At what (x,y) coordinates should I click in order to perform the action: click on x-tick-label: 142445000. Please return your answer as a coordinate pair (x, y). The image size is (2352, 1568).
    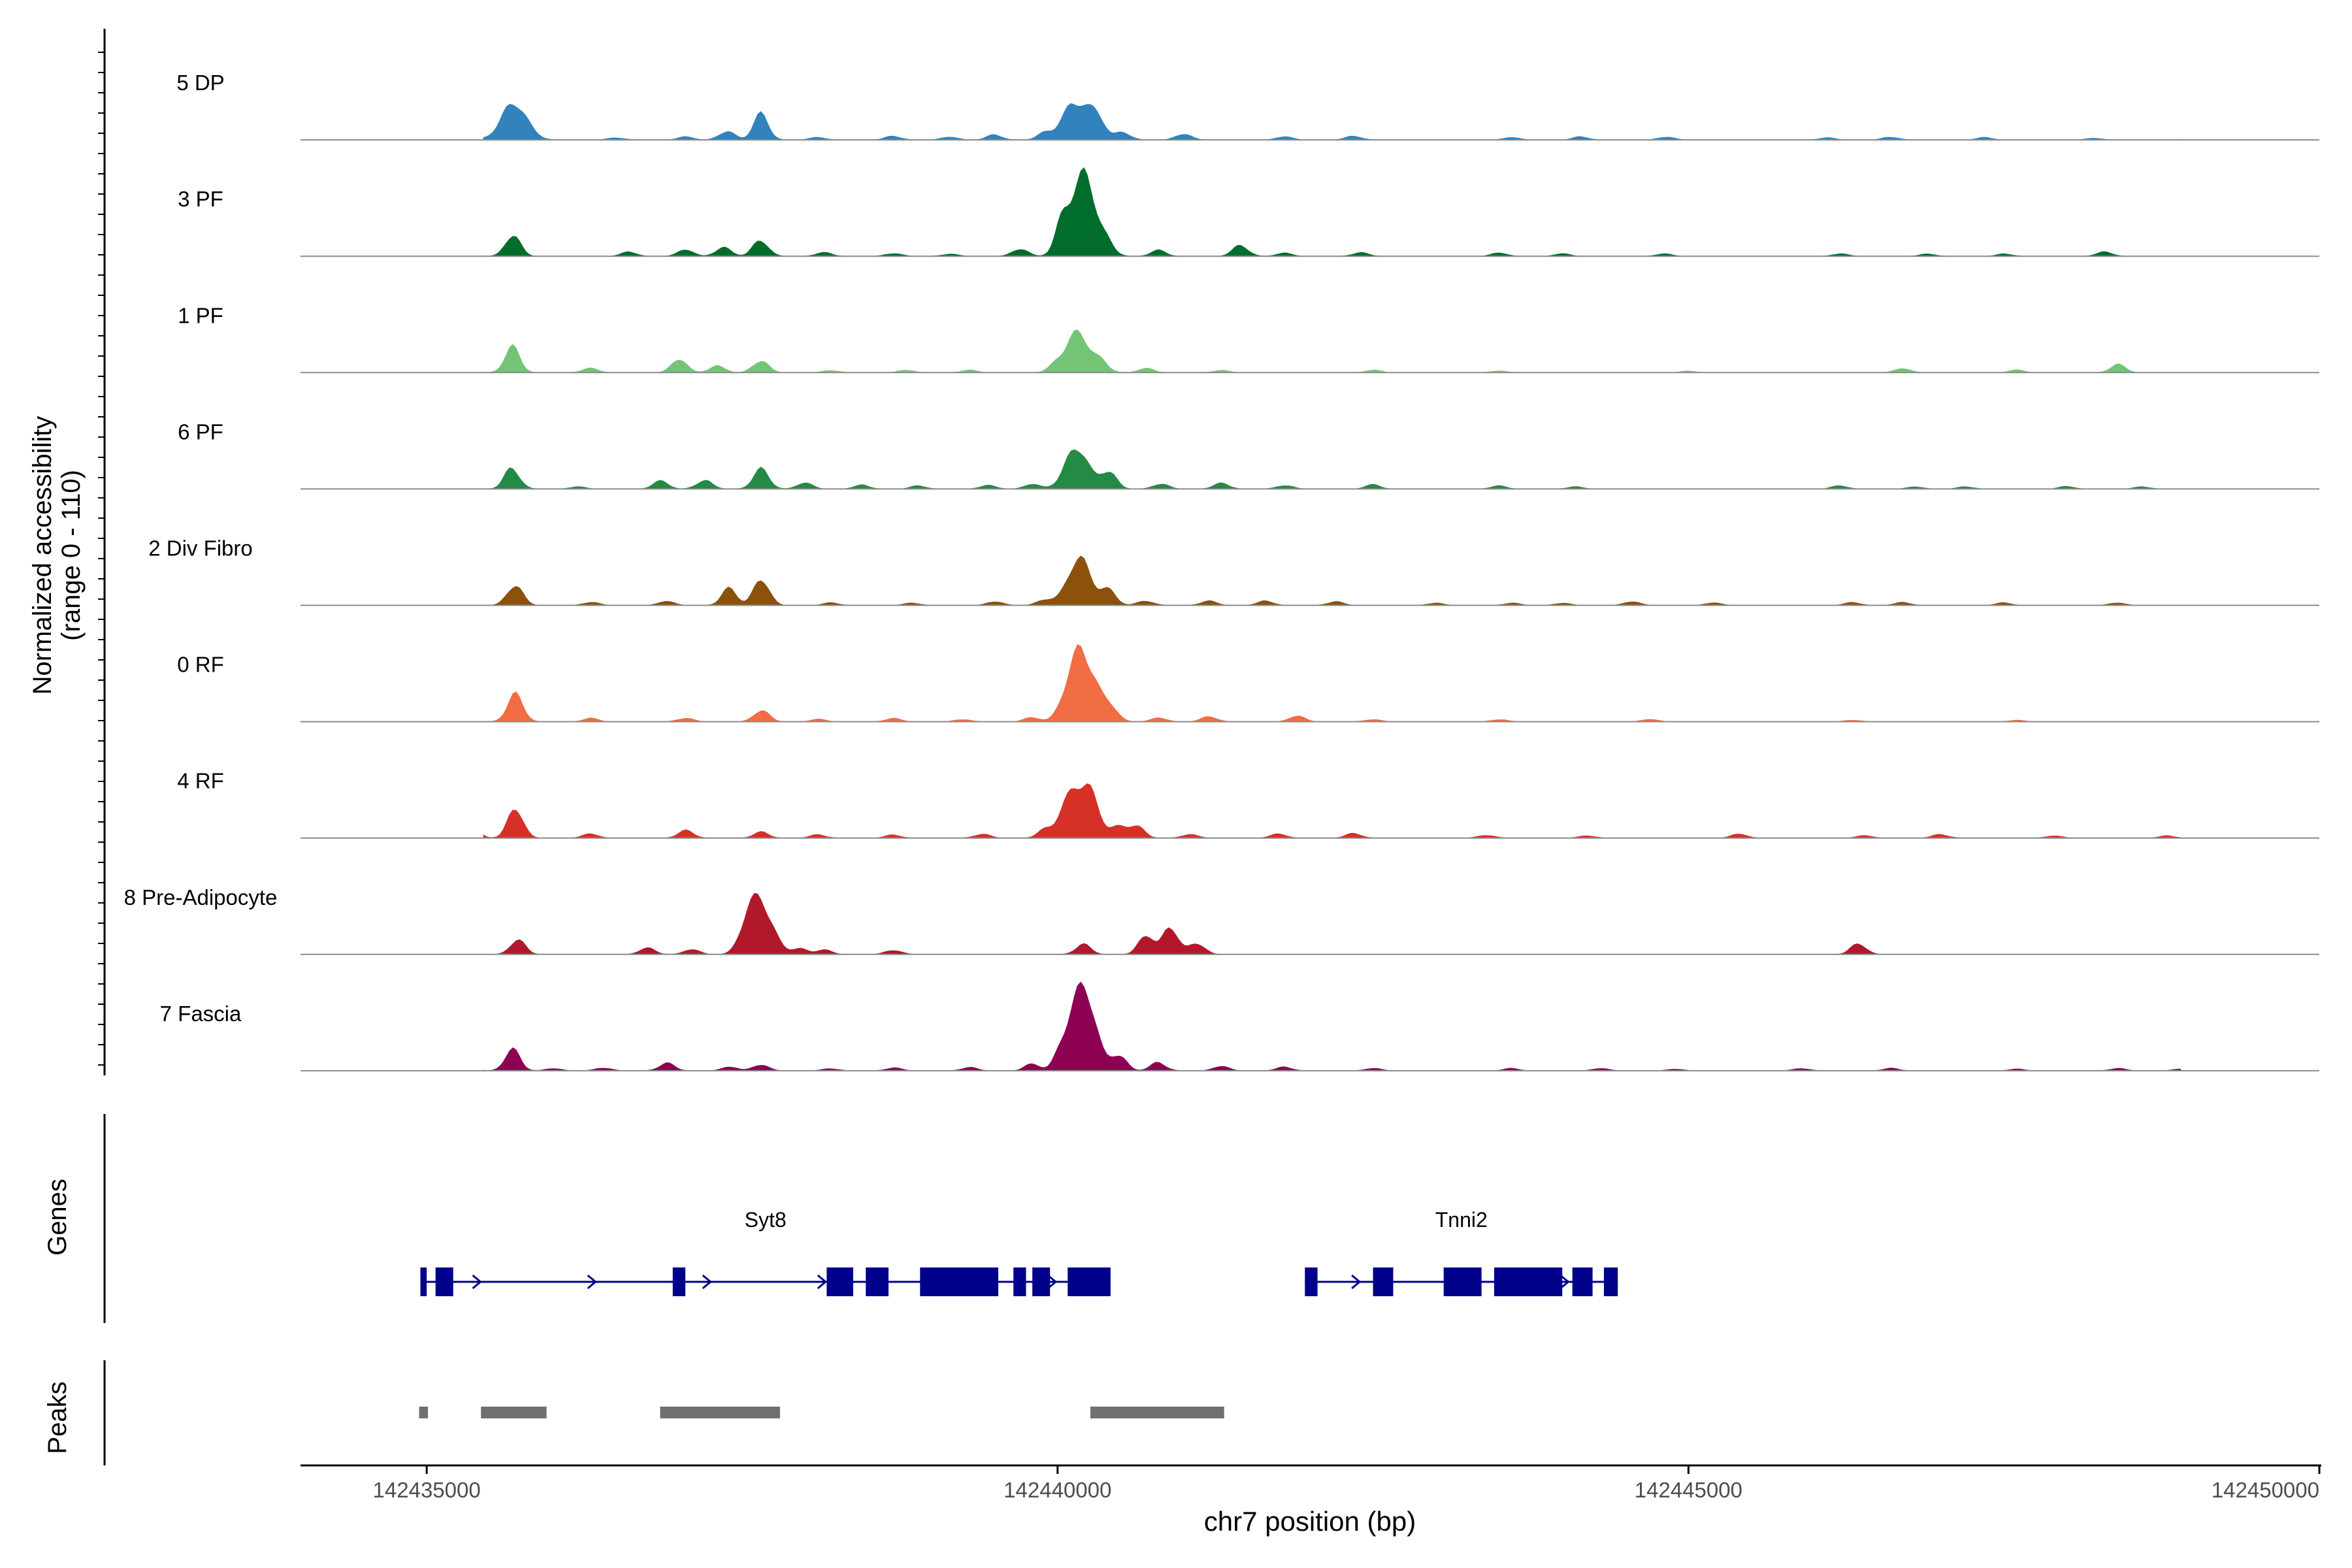
    Looking at the image, I should click on (1688, 1490).